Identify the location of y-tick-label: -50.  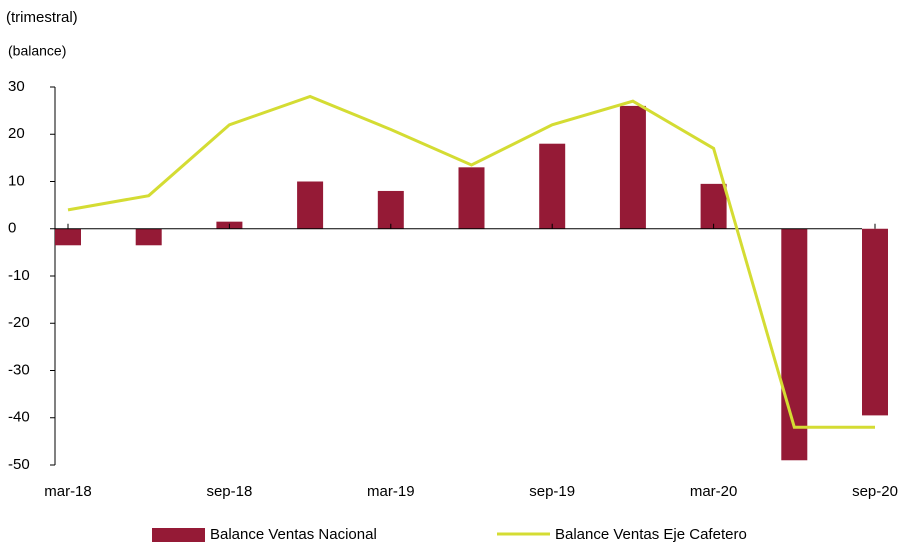
(19, 464).